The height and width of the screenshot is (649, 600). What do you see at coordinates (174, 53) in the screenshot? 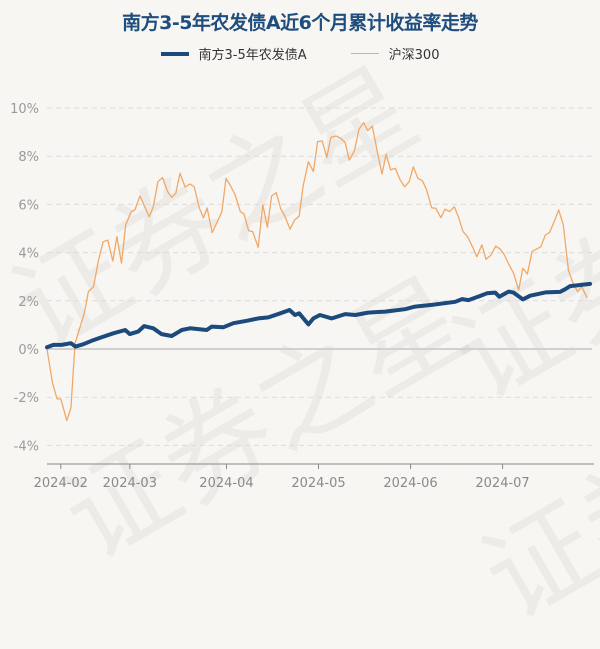
I see `legend-swatch-fund` at bounding box center [174, 53].